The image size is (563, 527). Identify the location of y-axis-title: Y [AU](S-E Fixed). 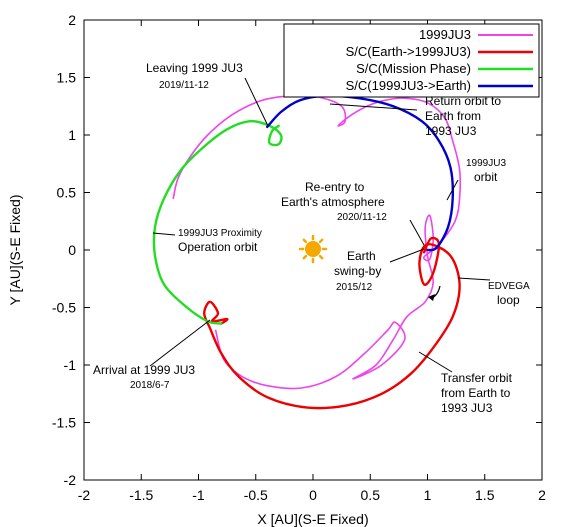
(15, 250).